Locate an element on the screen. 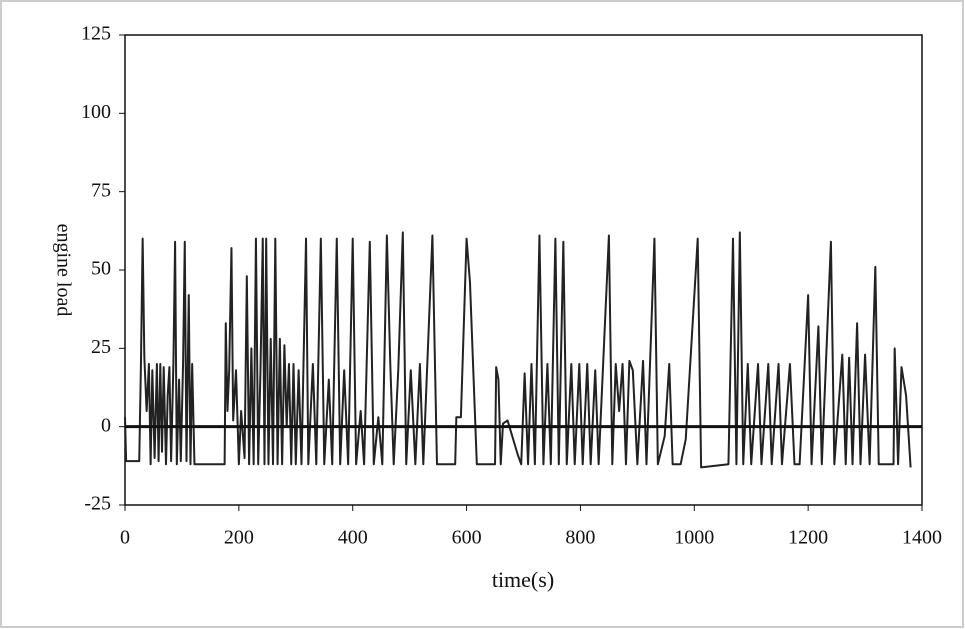  y-tick-label: 75 is located at coordinates (101, 190).